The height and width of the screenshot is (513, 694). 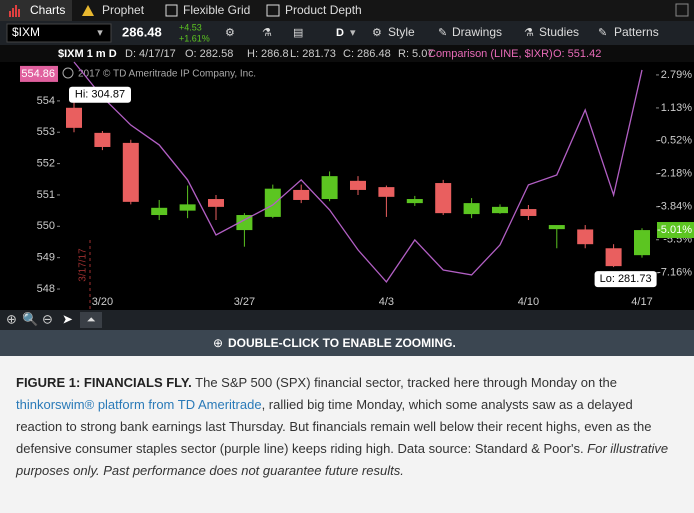 What do you see at coordinates (347, 320) in the screenshot?
I see `chart-controls` at bounding box center [347, 320].